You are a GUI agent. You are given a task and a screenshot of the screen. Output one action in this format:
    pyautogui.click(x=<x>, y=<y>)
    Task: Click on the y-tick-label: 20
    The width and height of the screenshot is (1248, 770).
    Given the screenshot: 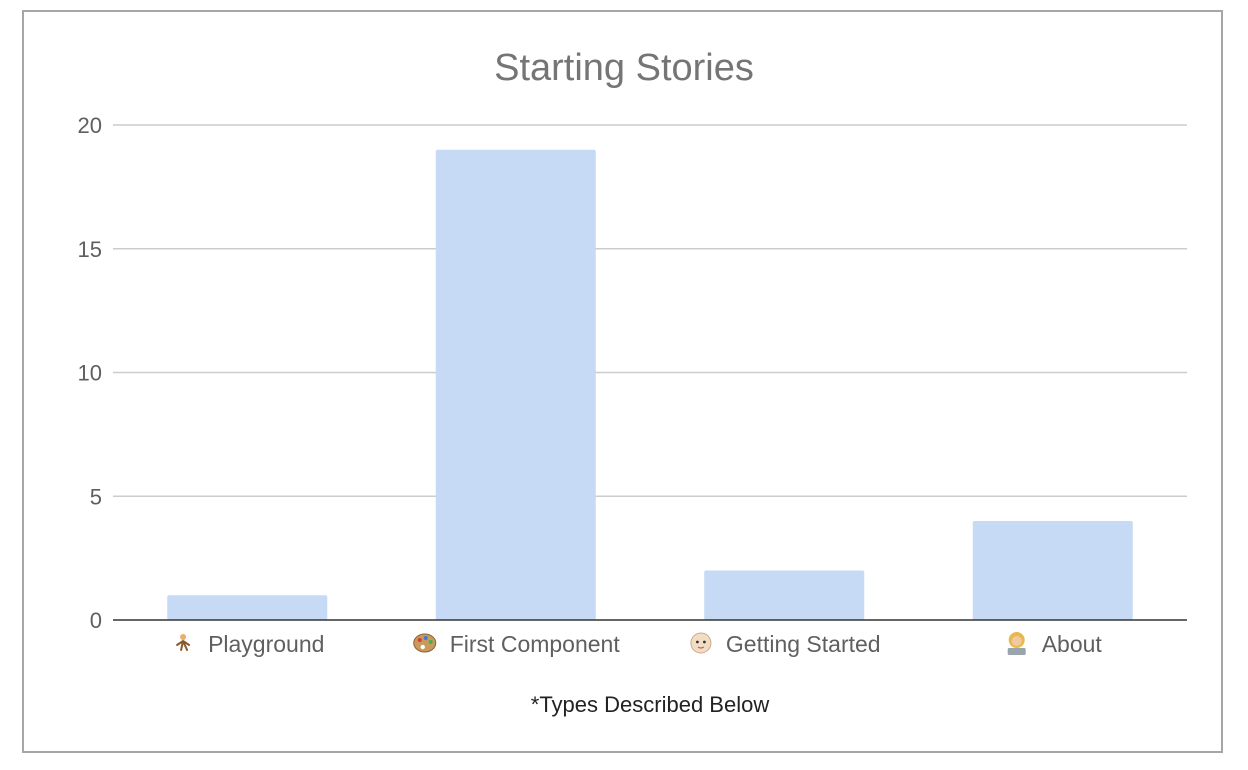 What is the action you would take?
    pyautogui.click(x=90, y=125)
    